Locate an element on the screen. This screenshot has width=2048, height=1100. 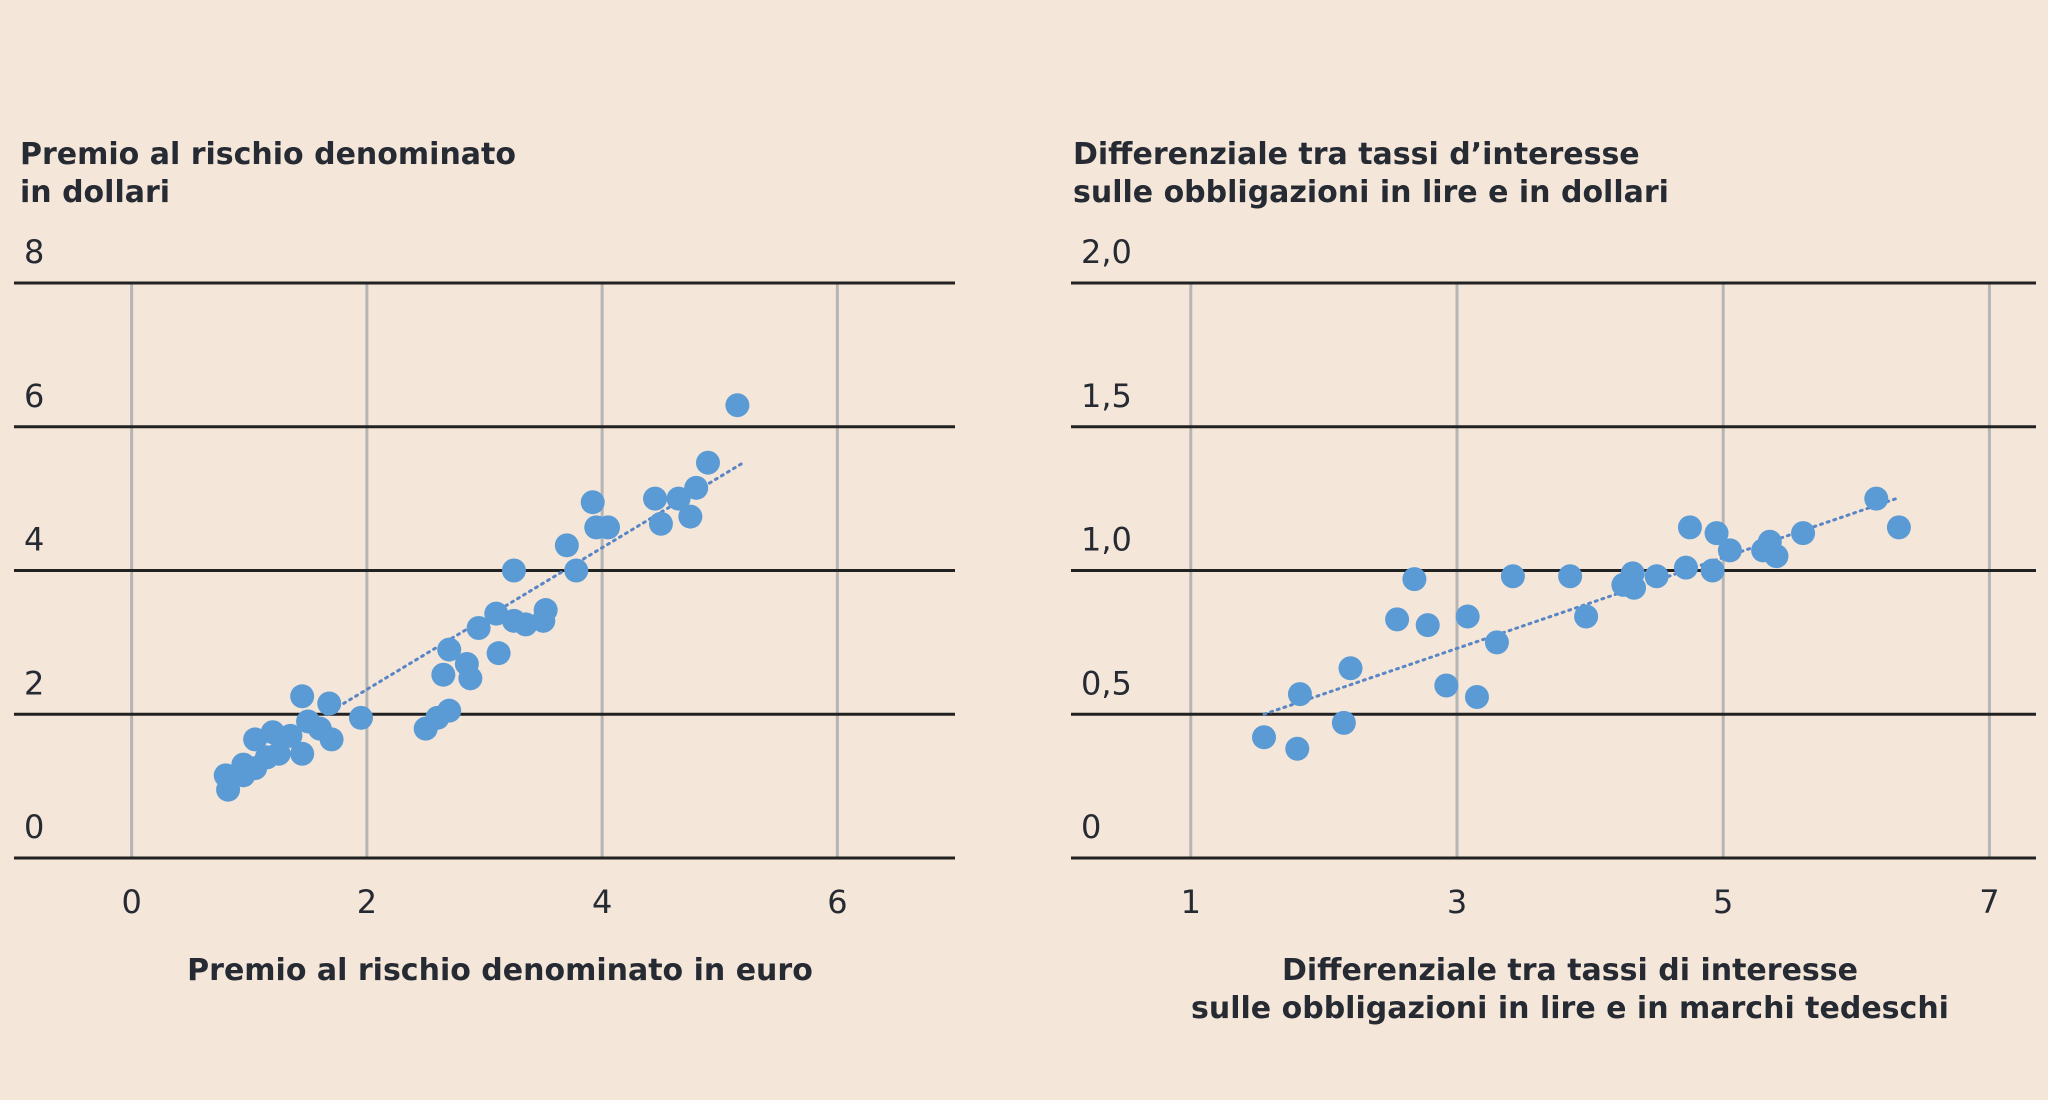
right-chart-trendline is located at coordinates (1580, 606).